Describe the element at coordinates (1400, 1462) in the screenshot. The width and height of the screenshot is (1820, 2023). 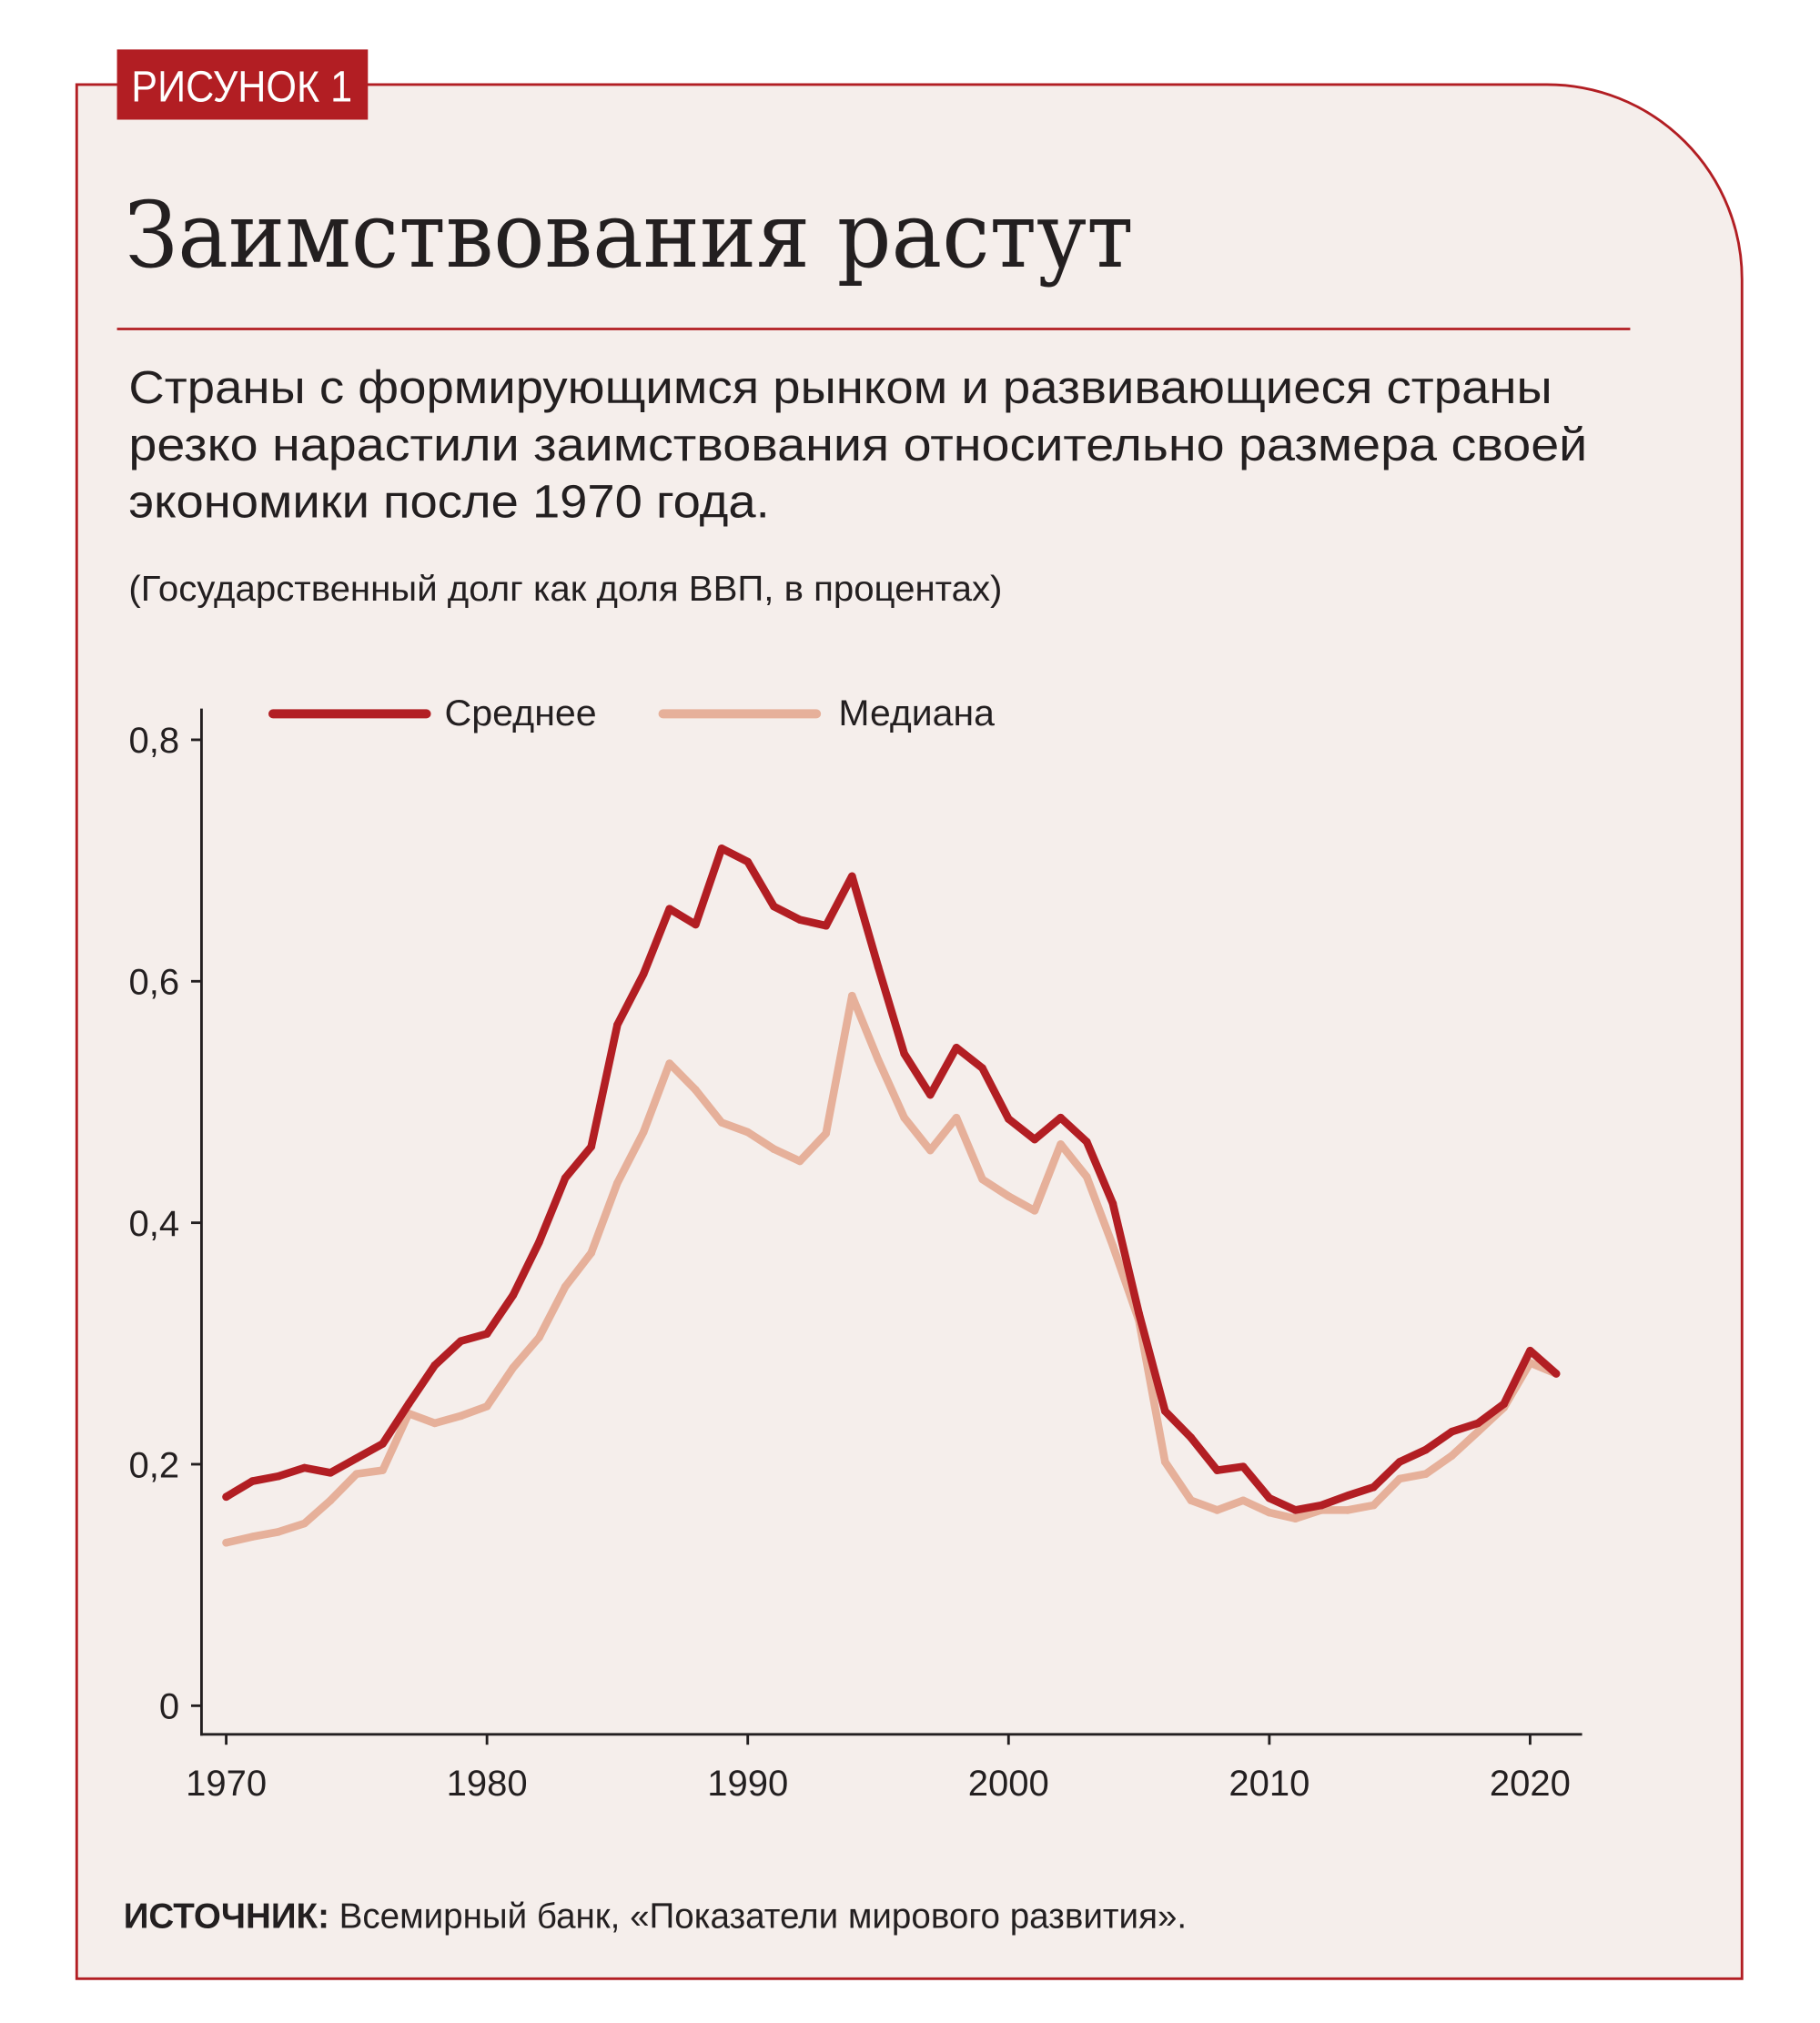
I see `mean-point-2015` at that location.